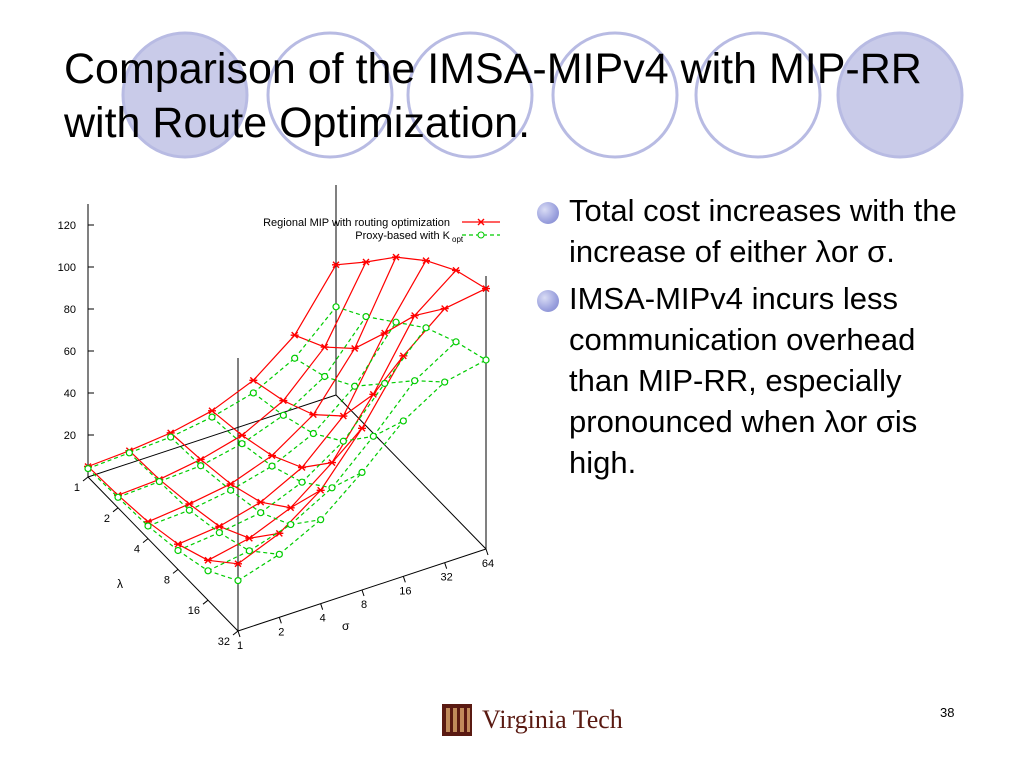 The height and width of the screenshot is (768, 1024). Describe the element at coordinates (107, 519) in the screenshot. I see `lambda-tick-label: 2` at that location.